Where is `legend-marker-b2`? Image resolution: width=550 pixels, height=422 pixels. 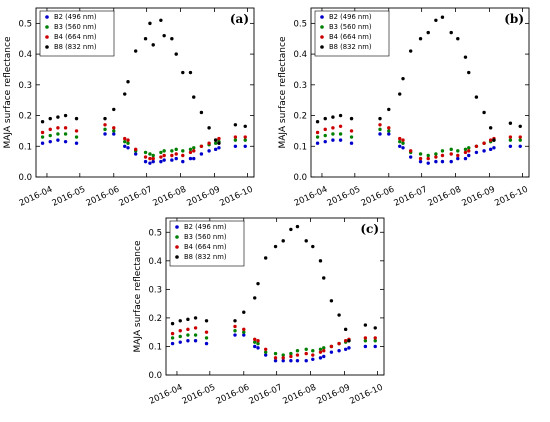
legend-marker-b2 is located at coordinates (47, 17).